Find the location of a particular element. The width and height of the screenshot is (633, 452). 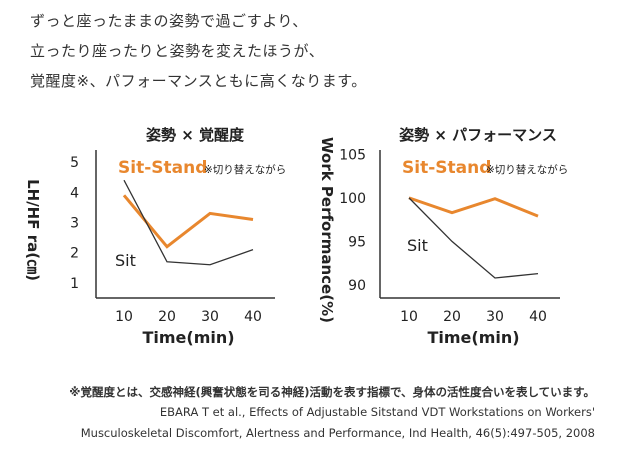

intro-line-3: 覚醒度※、パフォーマンスともに高くなります。 is located at coordinates (198, 81).